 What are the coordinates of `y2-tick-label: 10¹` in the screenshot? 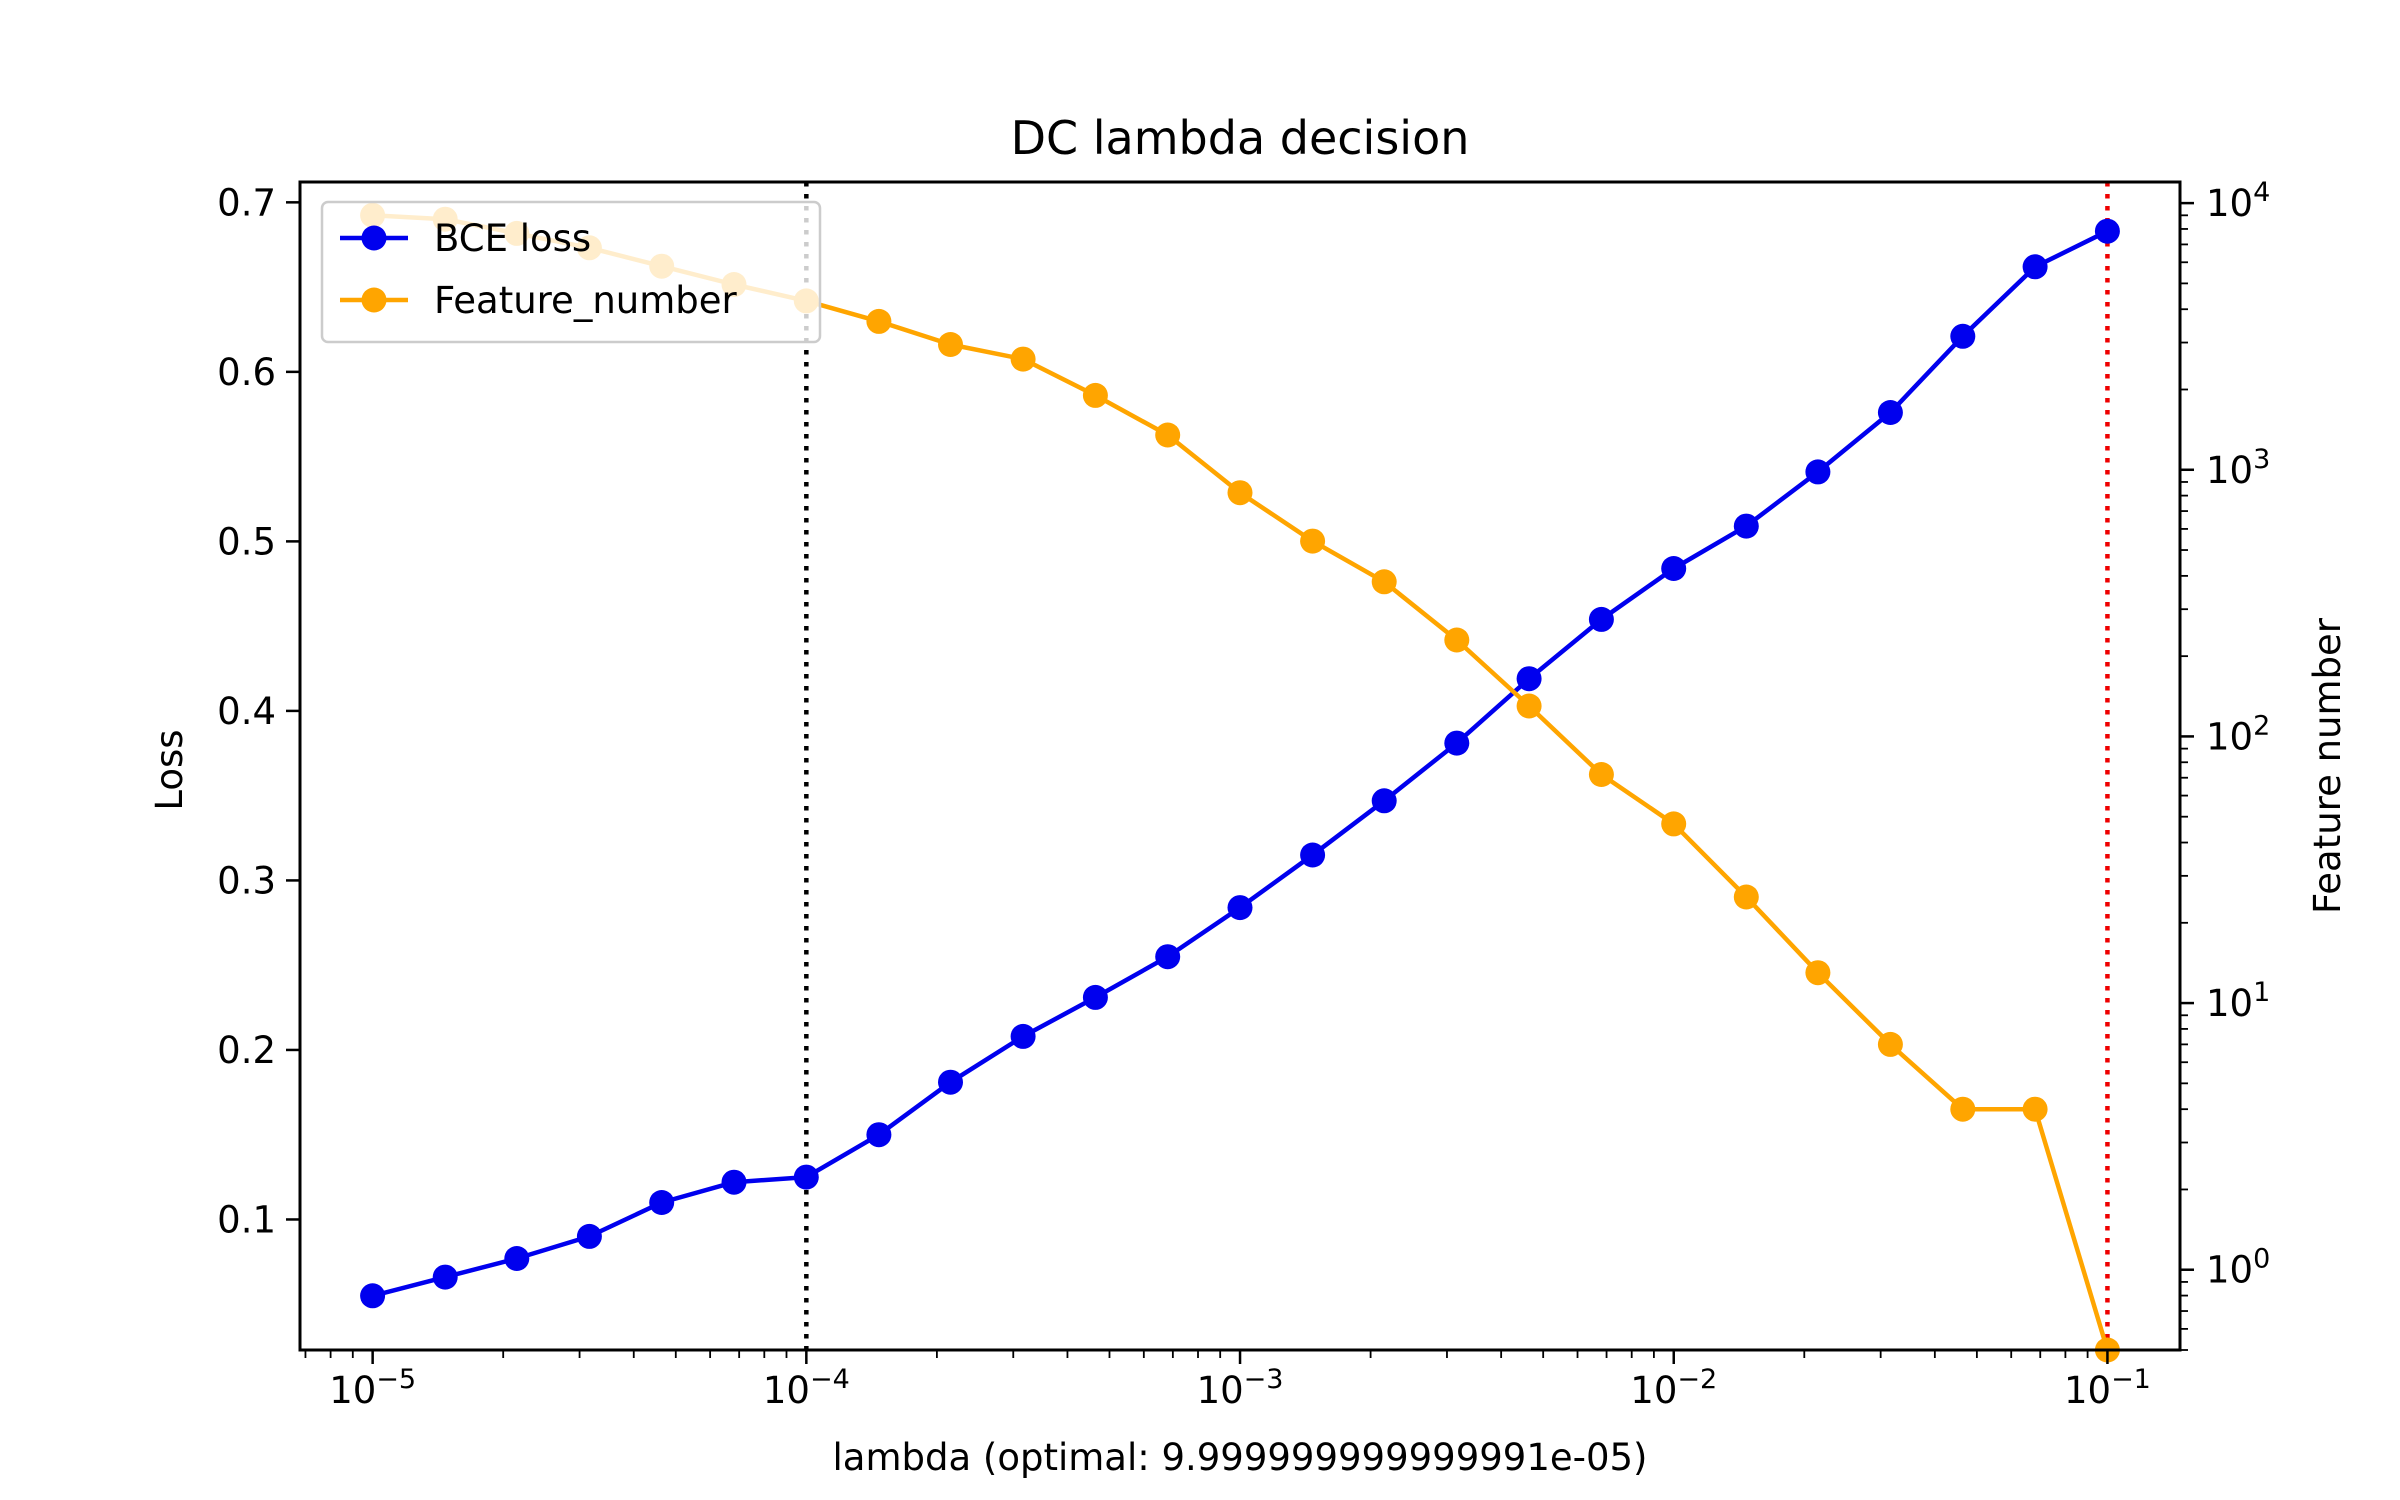 It's located at (2238, 1001).